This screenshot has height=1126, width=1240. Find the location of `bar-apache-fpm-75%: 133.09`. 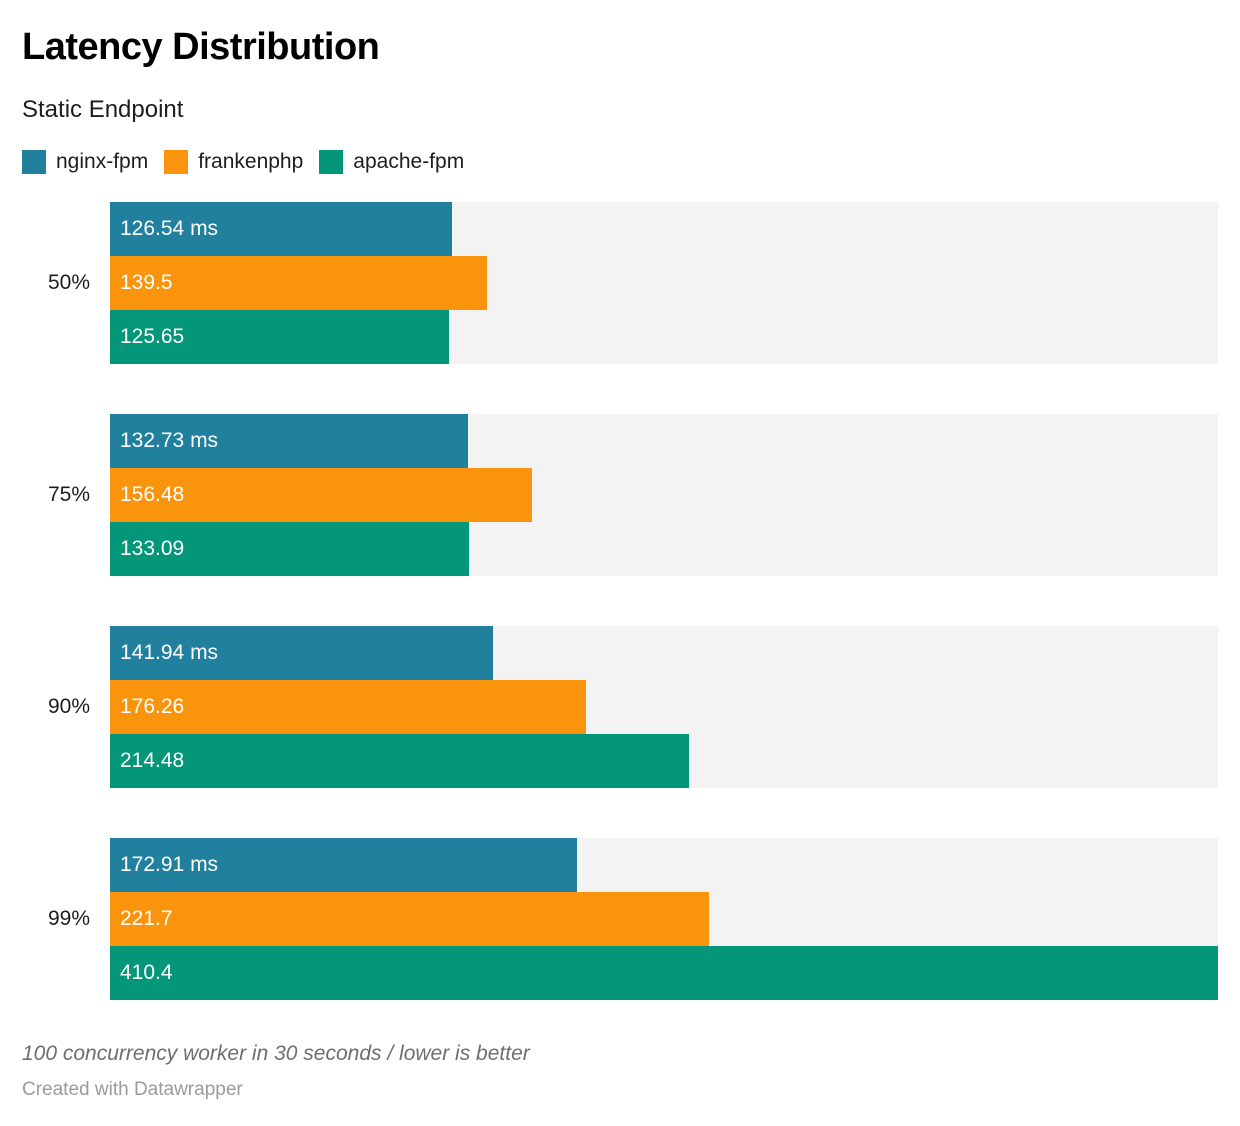

bar-apache-fpm-75%: 133.09 is located at coordinates (290, 549).